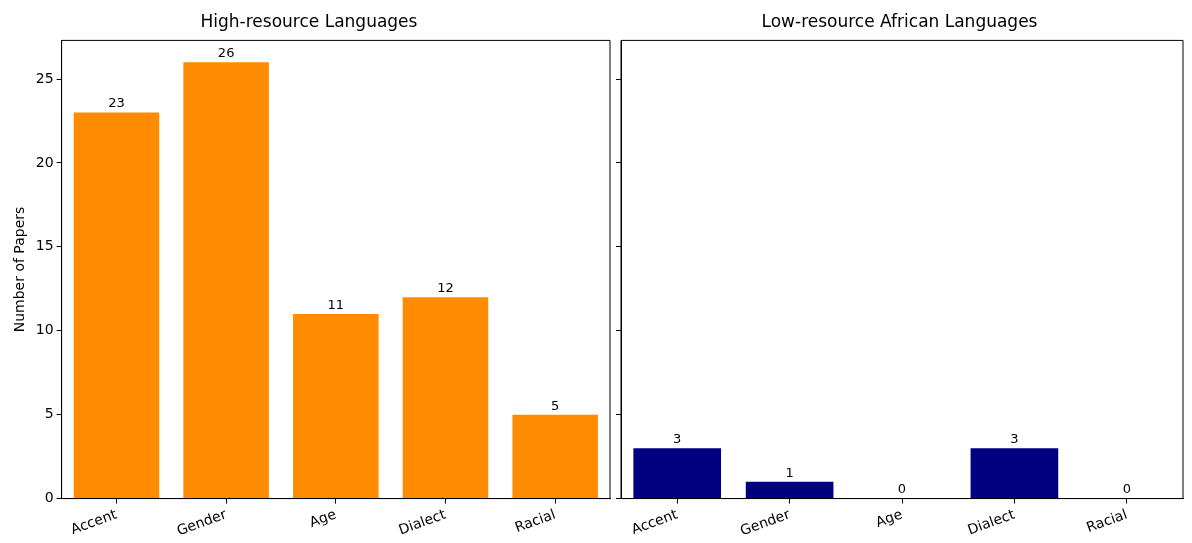  Describe the element at coordinates (44, 77) in the screenshot. I see `y-tick-label: 25` at that location.